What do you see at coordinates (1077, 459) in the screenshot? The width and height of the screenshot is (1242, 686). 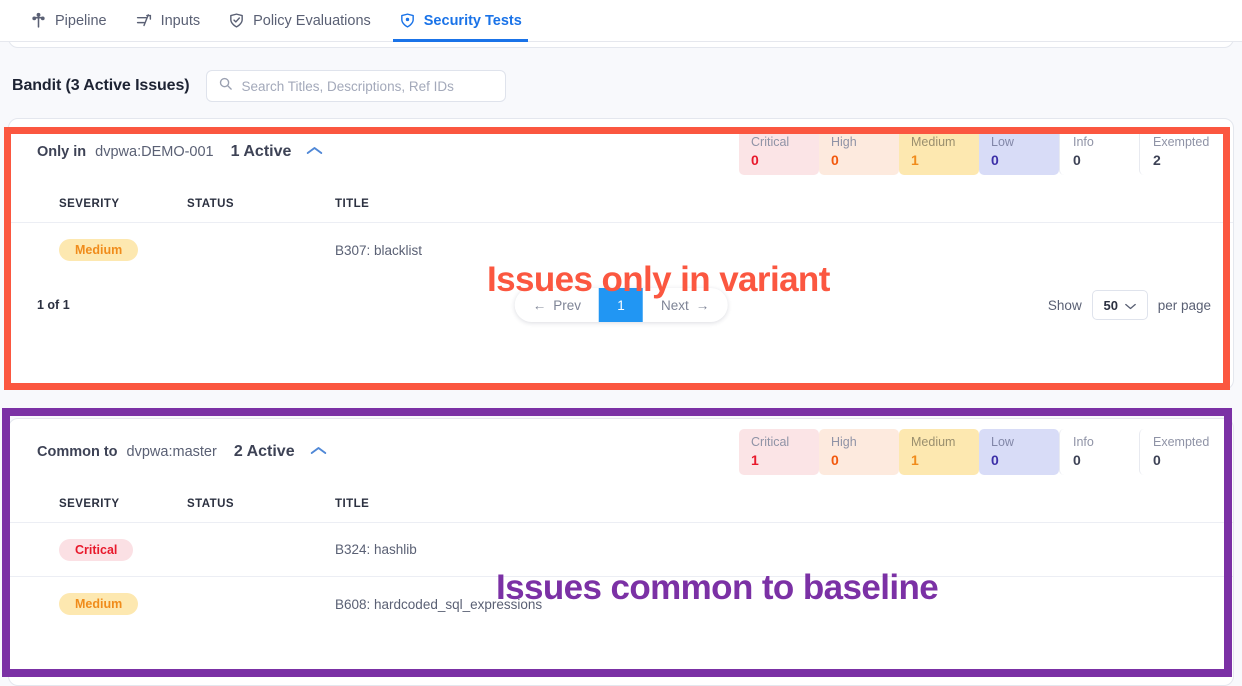 I see `severity-value-info: 0` at bounding box center [1077, 459].